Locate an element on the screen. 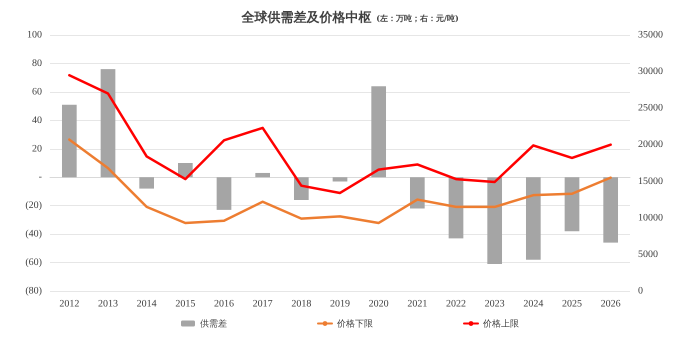 This screenshot has height=339, width=700. y-tick-label: 40 is located at coordinates (37, 120).